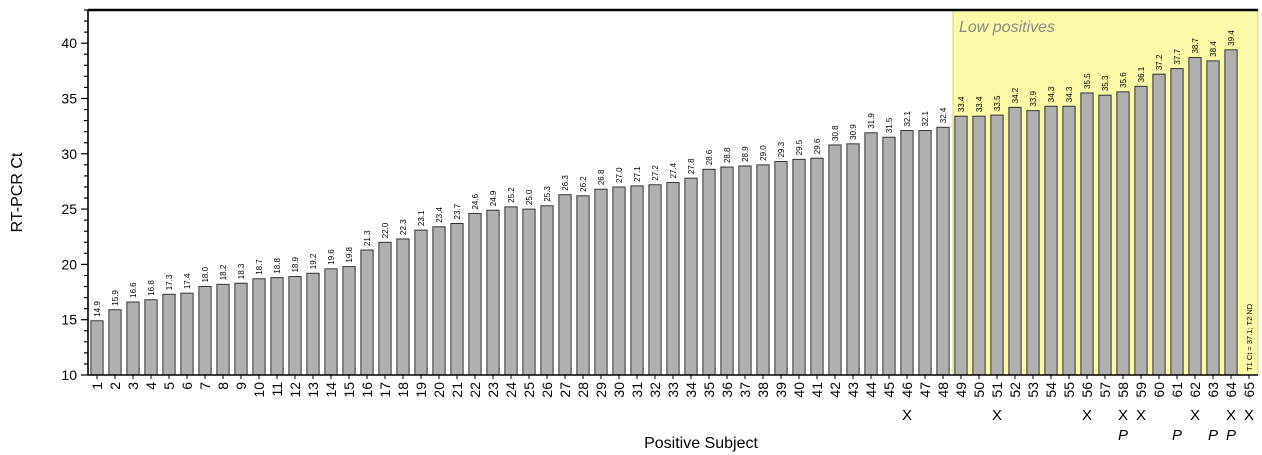  What do you see at coordinates (709, 390) in the screenshot?
I see `x-tick-label-35: 35` at bounding box center [709, 390].